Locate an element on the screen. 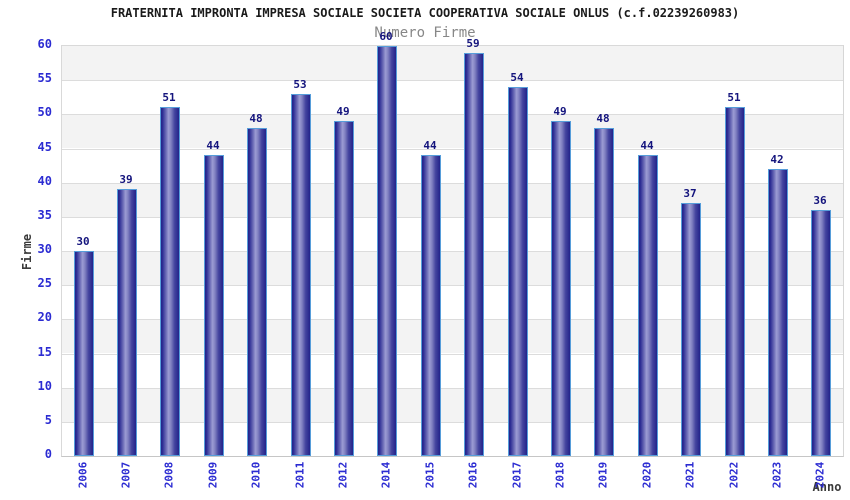 This screenshot has width=850, height=500. bar-2019 is located at coordinates (604, 292).